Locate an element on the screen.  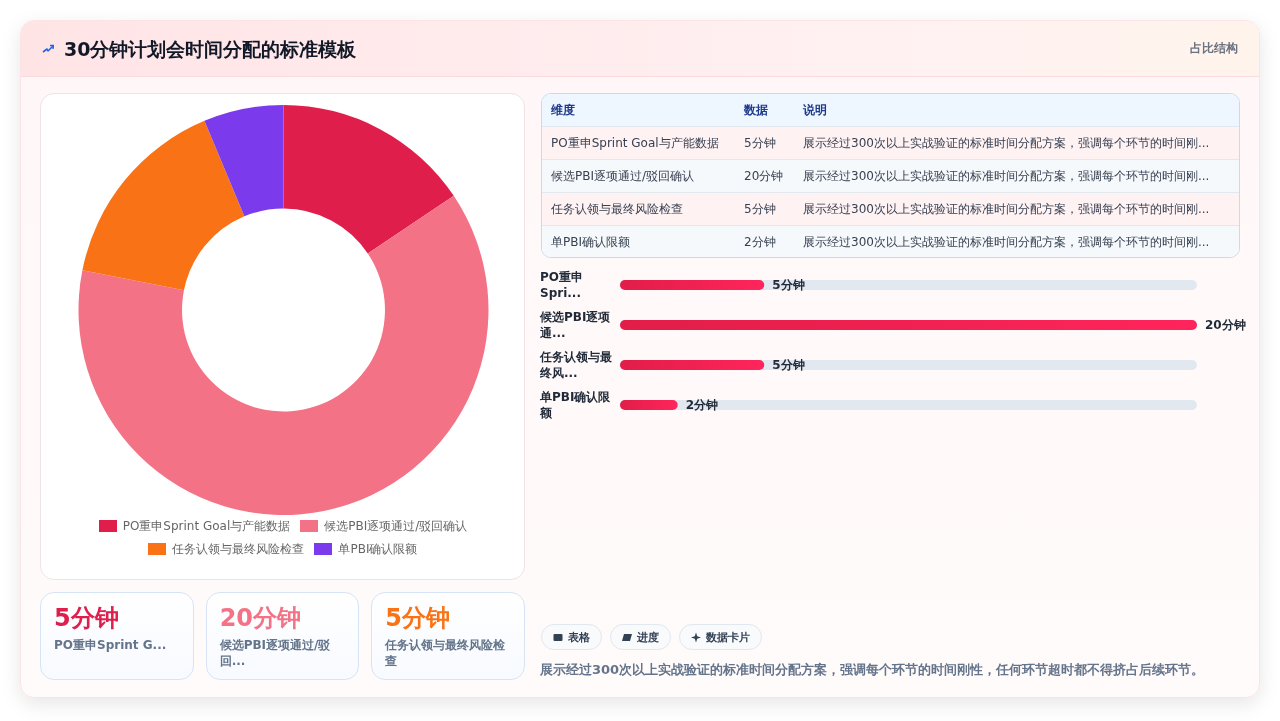
chart-title: 30分钟计划会时间分配的标准模板 is located at coordinates (210, 49).